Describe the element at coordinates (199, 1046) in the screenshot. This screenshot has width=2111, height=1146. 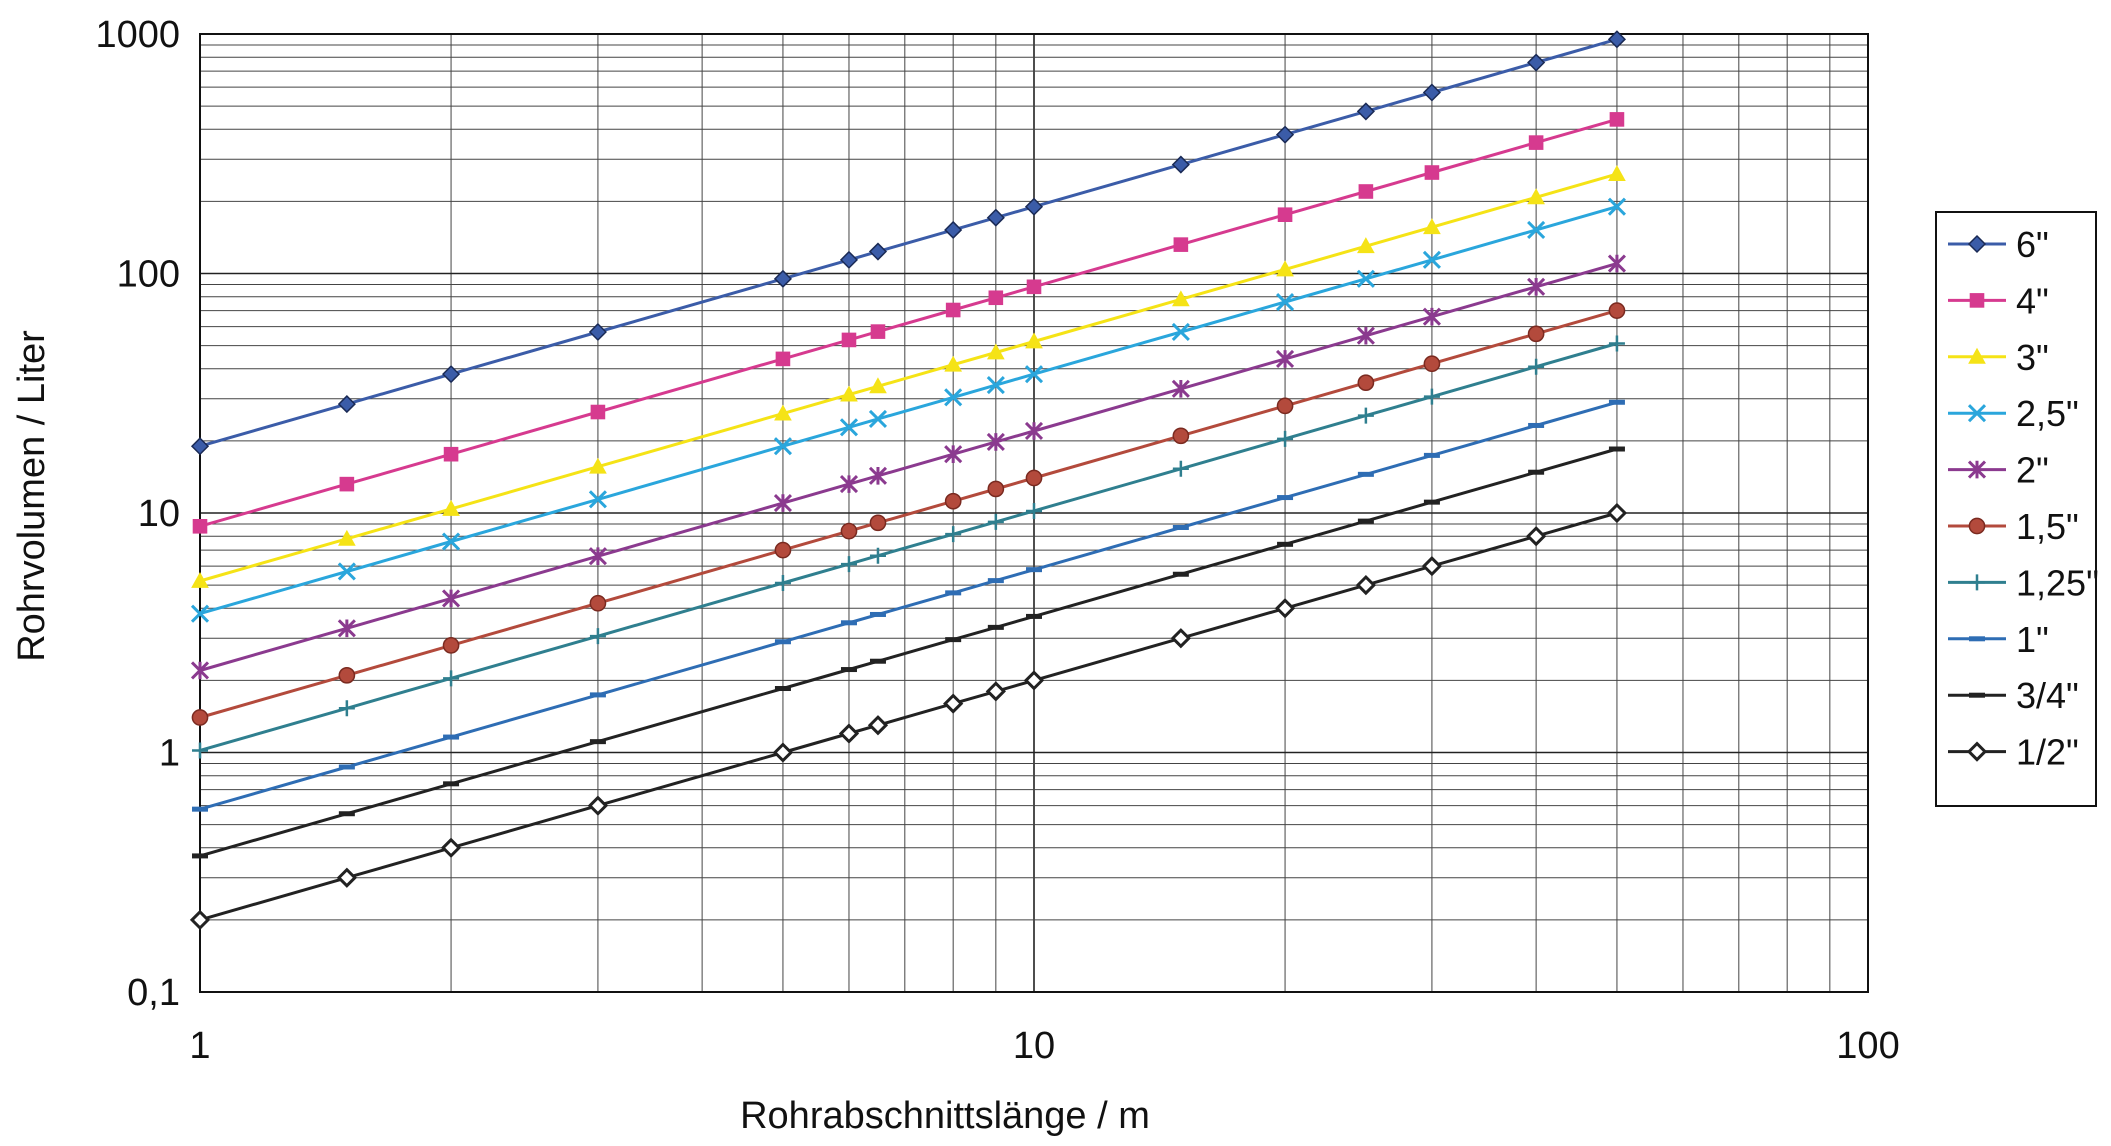
I see `x-tick-label: 1` at that location.